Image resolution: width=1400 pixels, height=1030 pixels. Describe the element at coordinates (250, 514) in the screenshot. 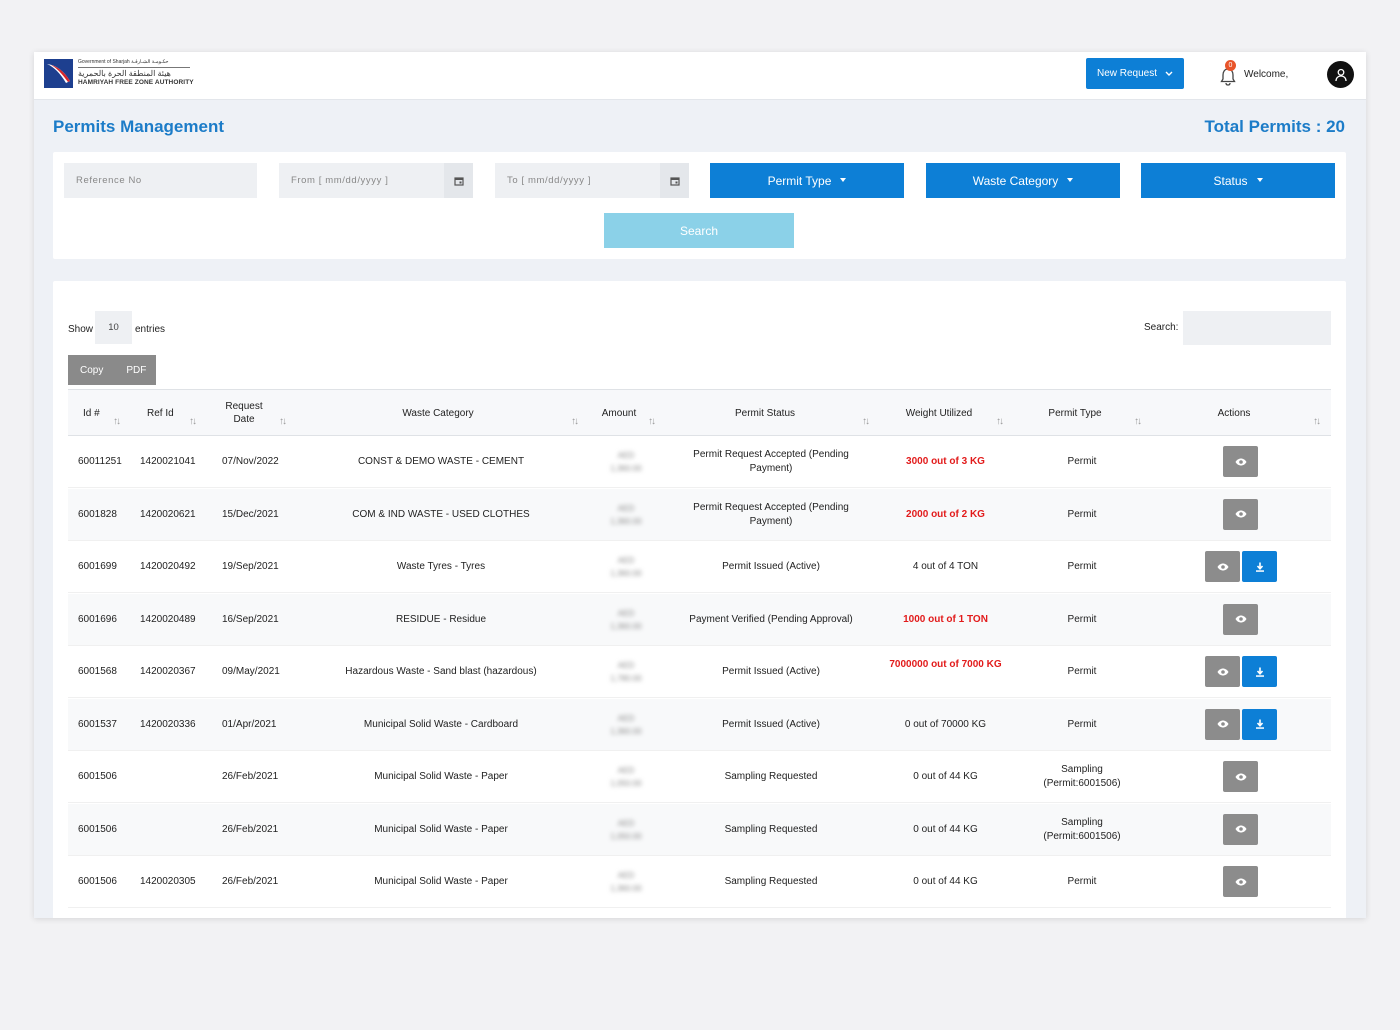

I see `cell-request-date: 15/Dec/2021` at that location.